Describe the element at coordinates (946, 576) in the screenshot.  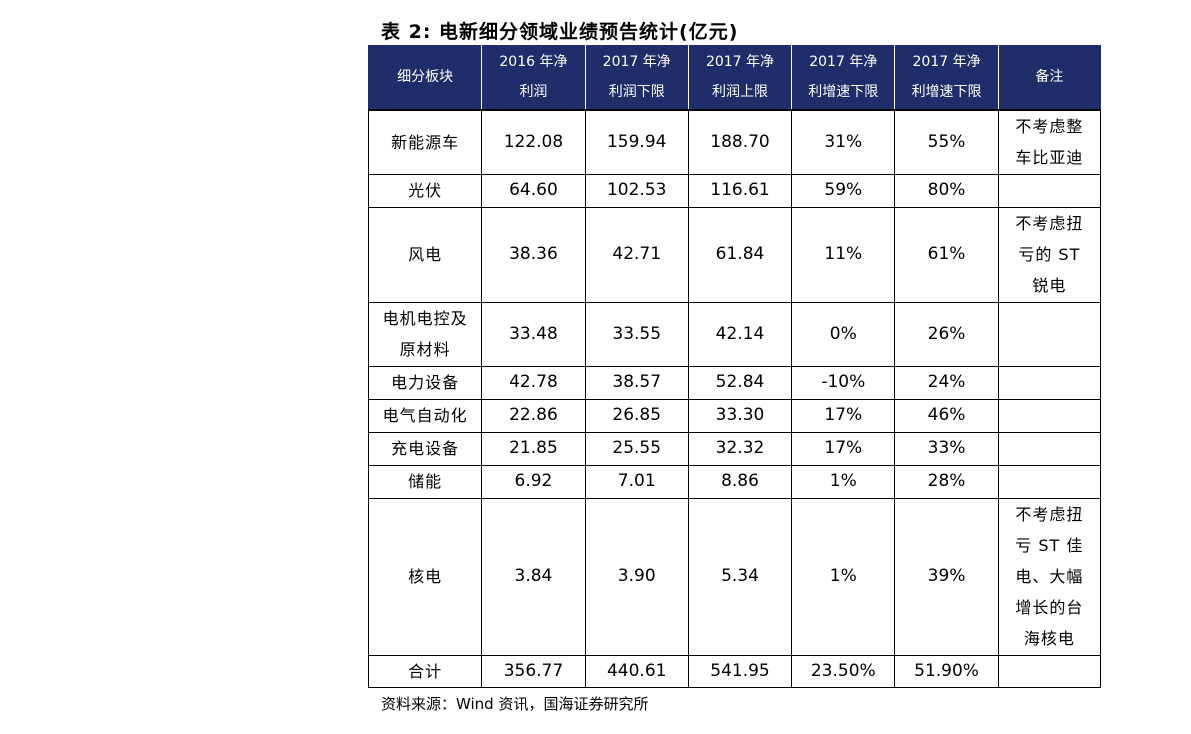
I see `value-cell: 39%` at that location.